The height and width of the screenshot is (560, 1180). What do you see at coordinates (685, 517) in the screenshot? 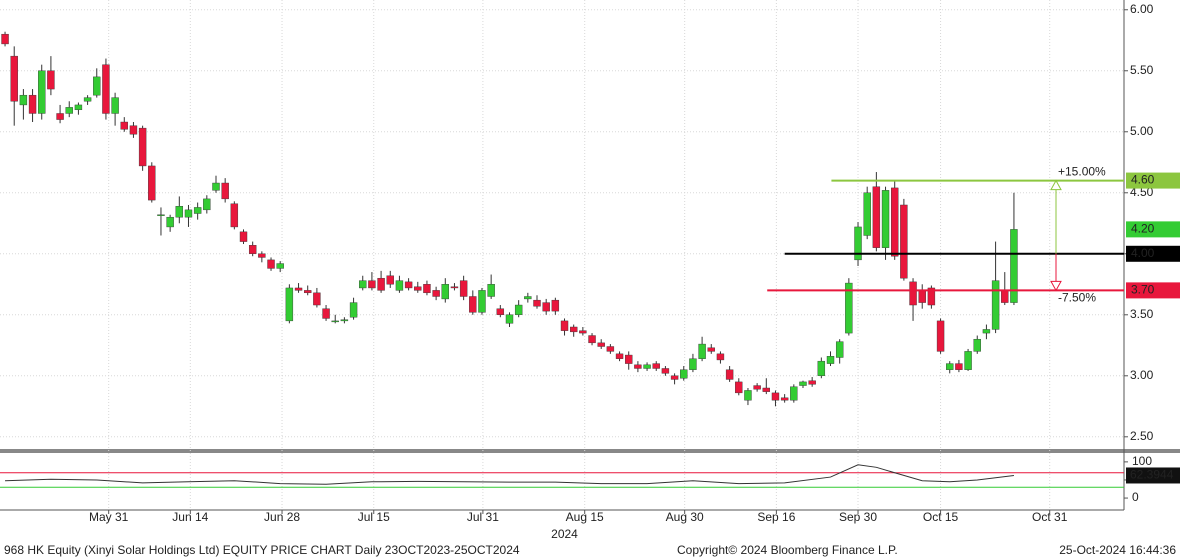
I see `x-tick-label: Aug 30` at bounding box center [685, 517].